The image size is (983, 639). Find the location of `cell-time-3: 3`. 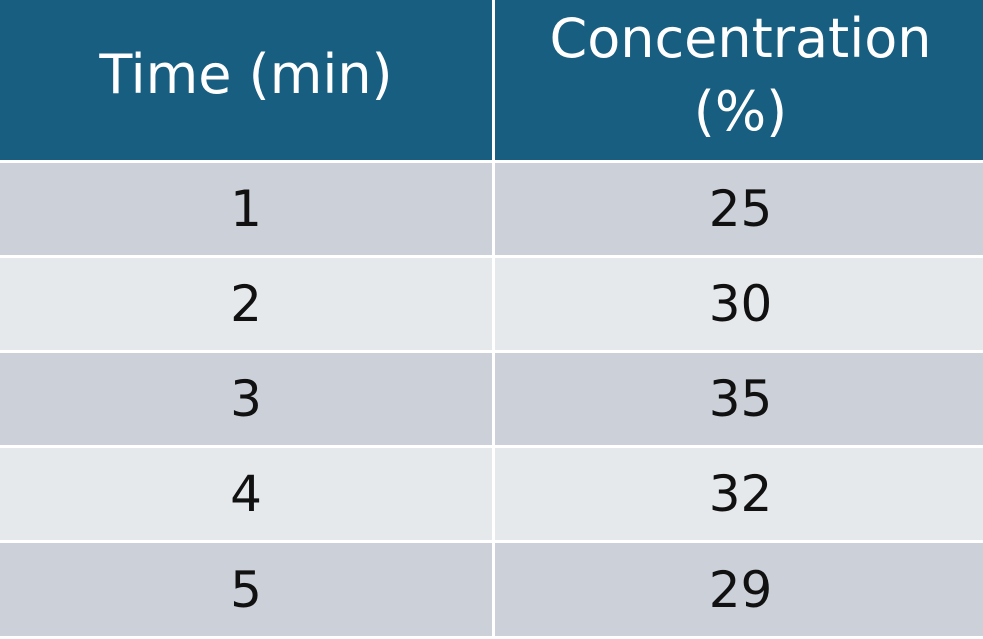

cell-time-3: 3 is located at coordinates (246, 399).